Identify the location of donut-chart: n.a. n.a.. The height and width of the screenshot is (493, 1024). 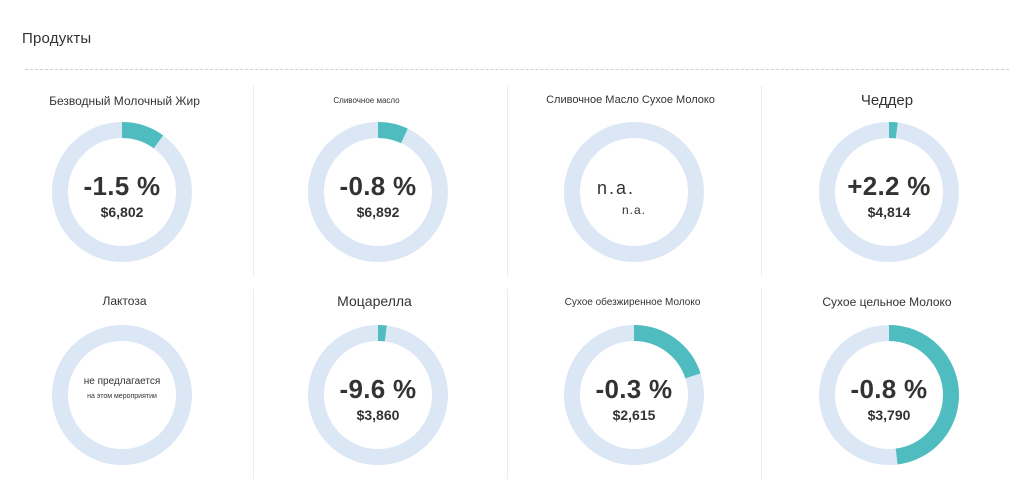
(634, 192).